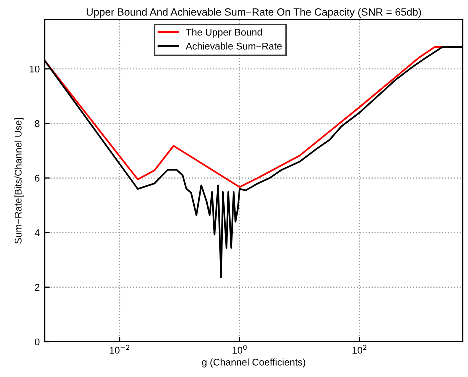 This screenshot has width=468, height=377. Describe the element at coordinates (239, 349) in the screenshot. I see `x-tick-label: 10$^{0}$` at that location.